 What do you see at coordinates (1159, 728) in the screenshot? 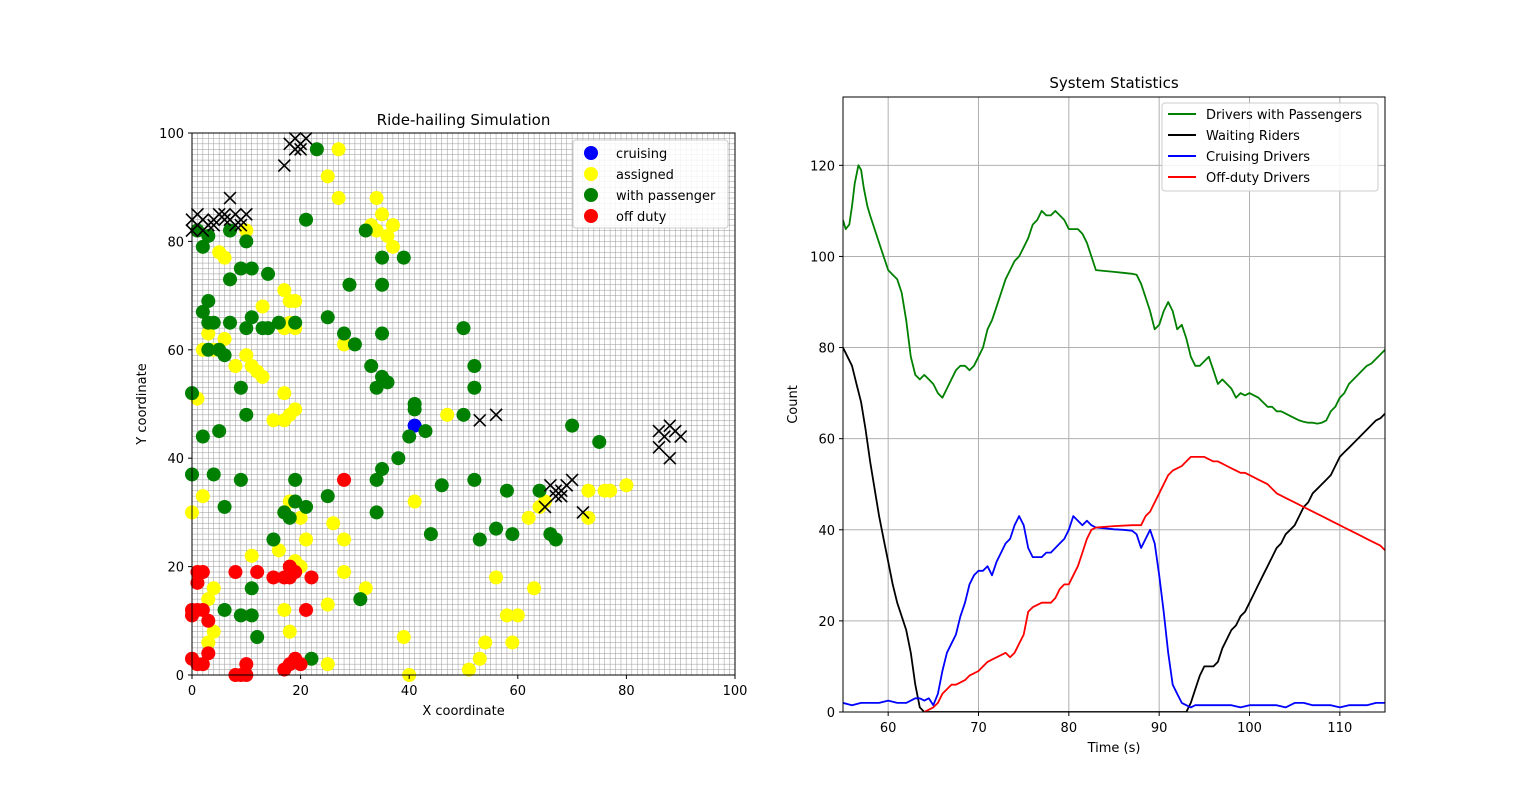
I see `x-tick-label: 90` at bounding box center [1159, 728].